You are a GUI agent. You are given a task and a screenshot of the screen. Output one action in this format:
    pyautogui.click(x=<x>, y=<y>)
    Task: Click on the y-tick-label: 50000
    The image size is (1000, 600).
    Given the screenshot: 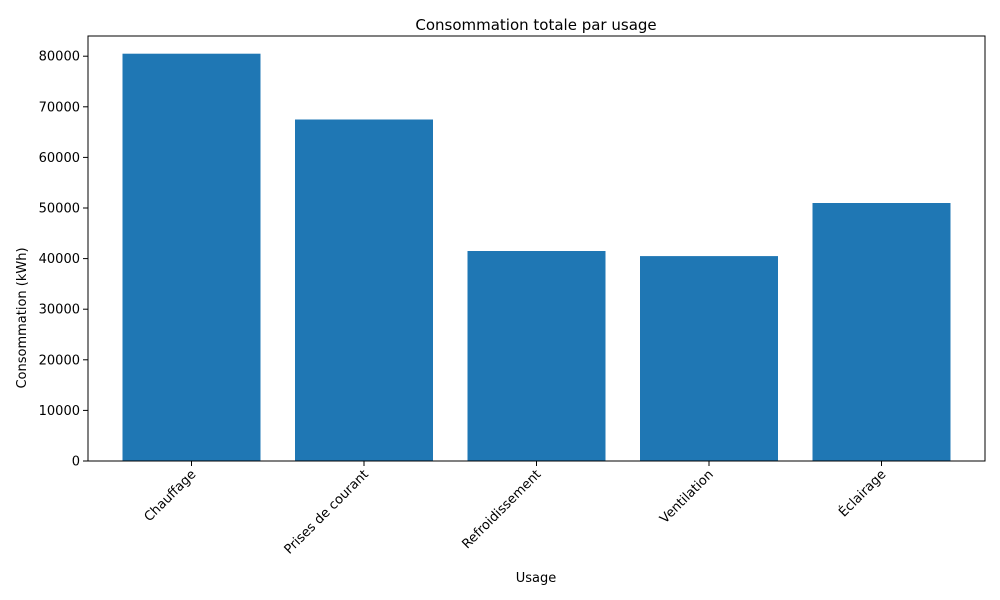 What is the action you would take?
    pyautogui.click(x=59, y=209)
    